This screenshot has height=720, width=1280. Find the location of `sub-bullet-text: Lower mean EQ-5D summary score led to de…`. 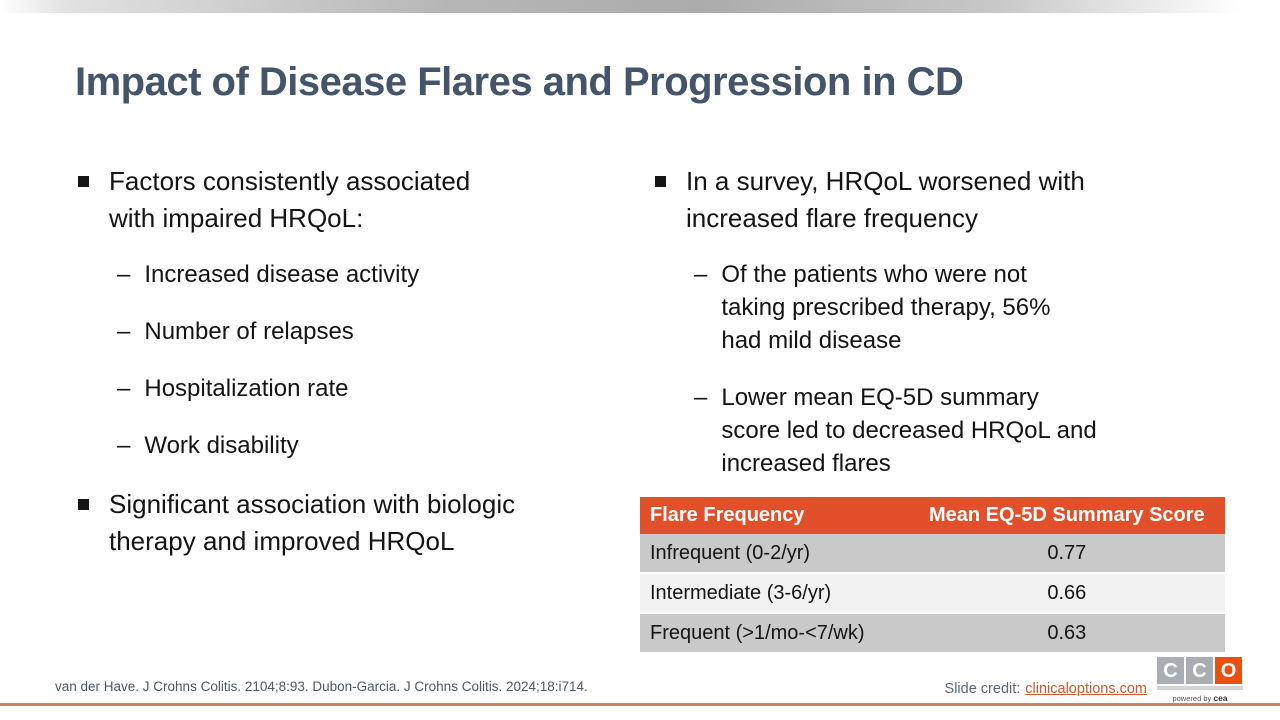

sub-bullet-text: Lower mean EQ-5D summary score led to de… is located at coordinates (909, 430).